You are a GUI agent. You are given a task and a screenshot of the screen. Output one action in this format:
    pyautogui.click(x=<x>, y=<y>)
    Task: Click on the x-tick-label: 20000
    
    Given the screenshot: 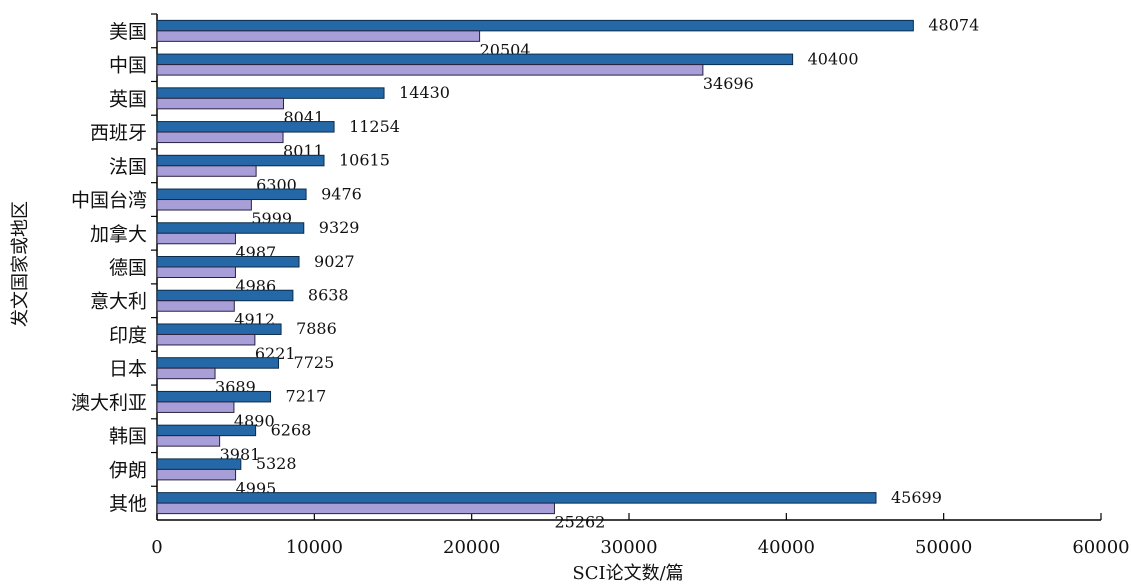 What is the action you would take?
    pyautogui.click(x=471, y=547)
    